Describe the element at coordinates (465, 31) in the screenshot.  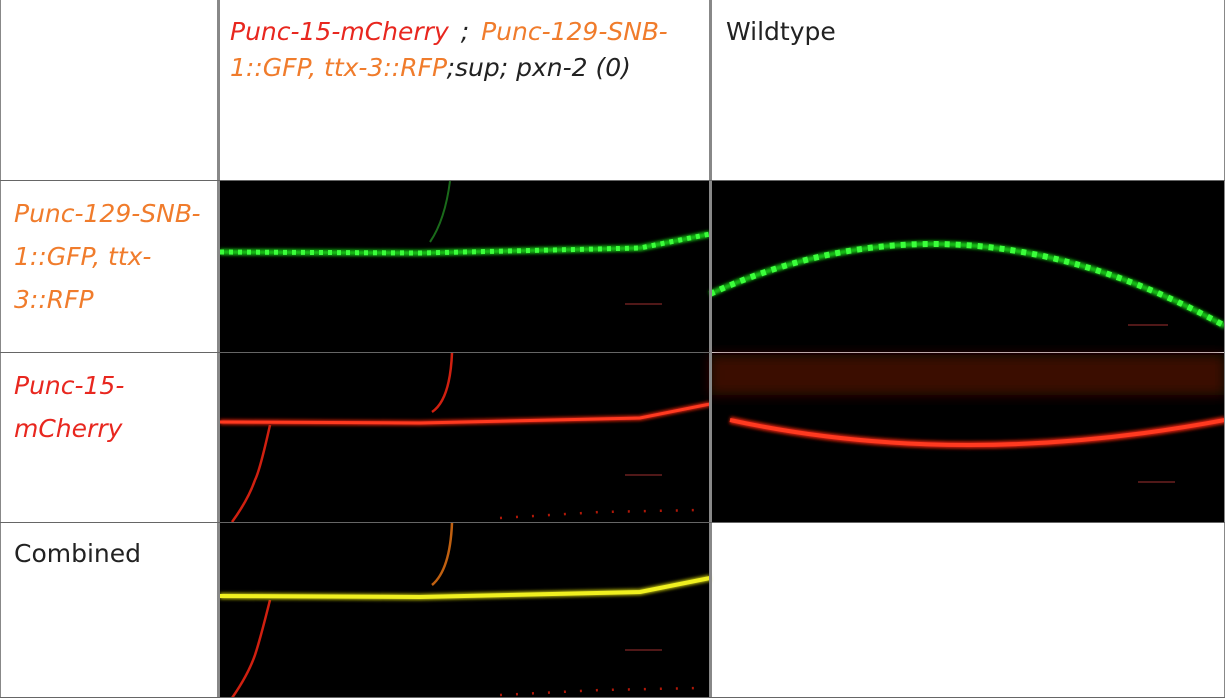
I see `genotype-part: ;` at that location.